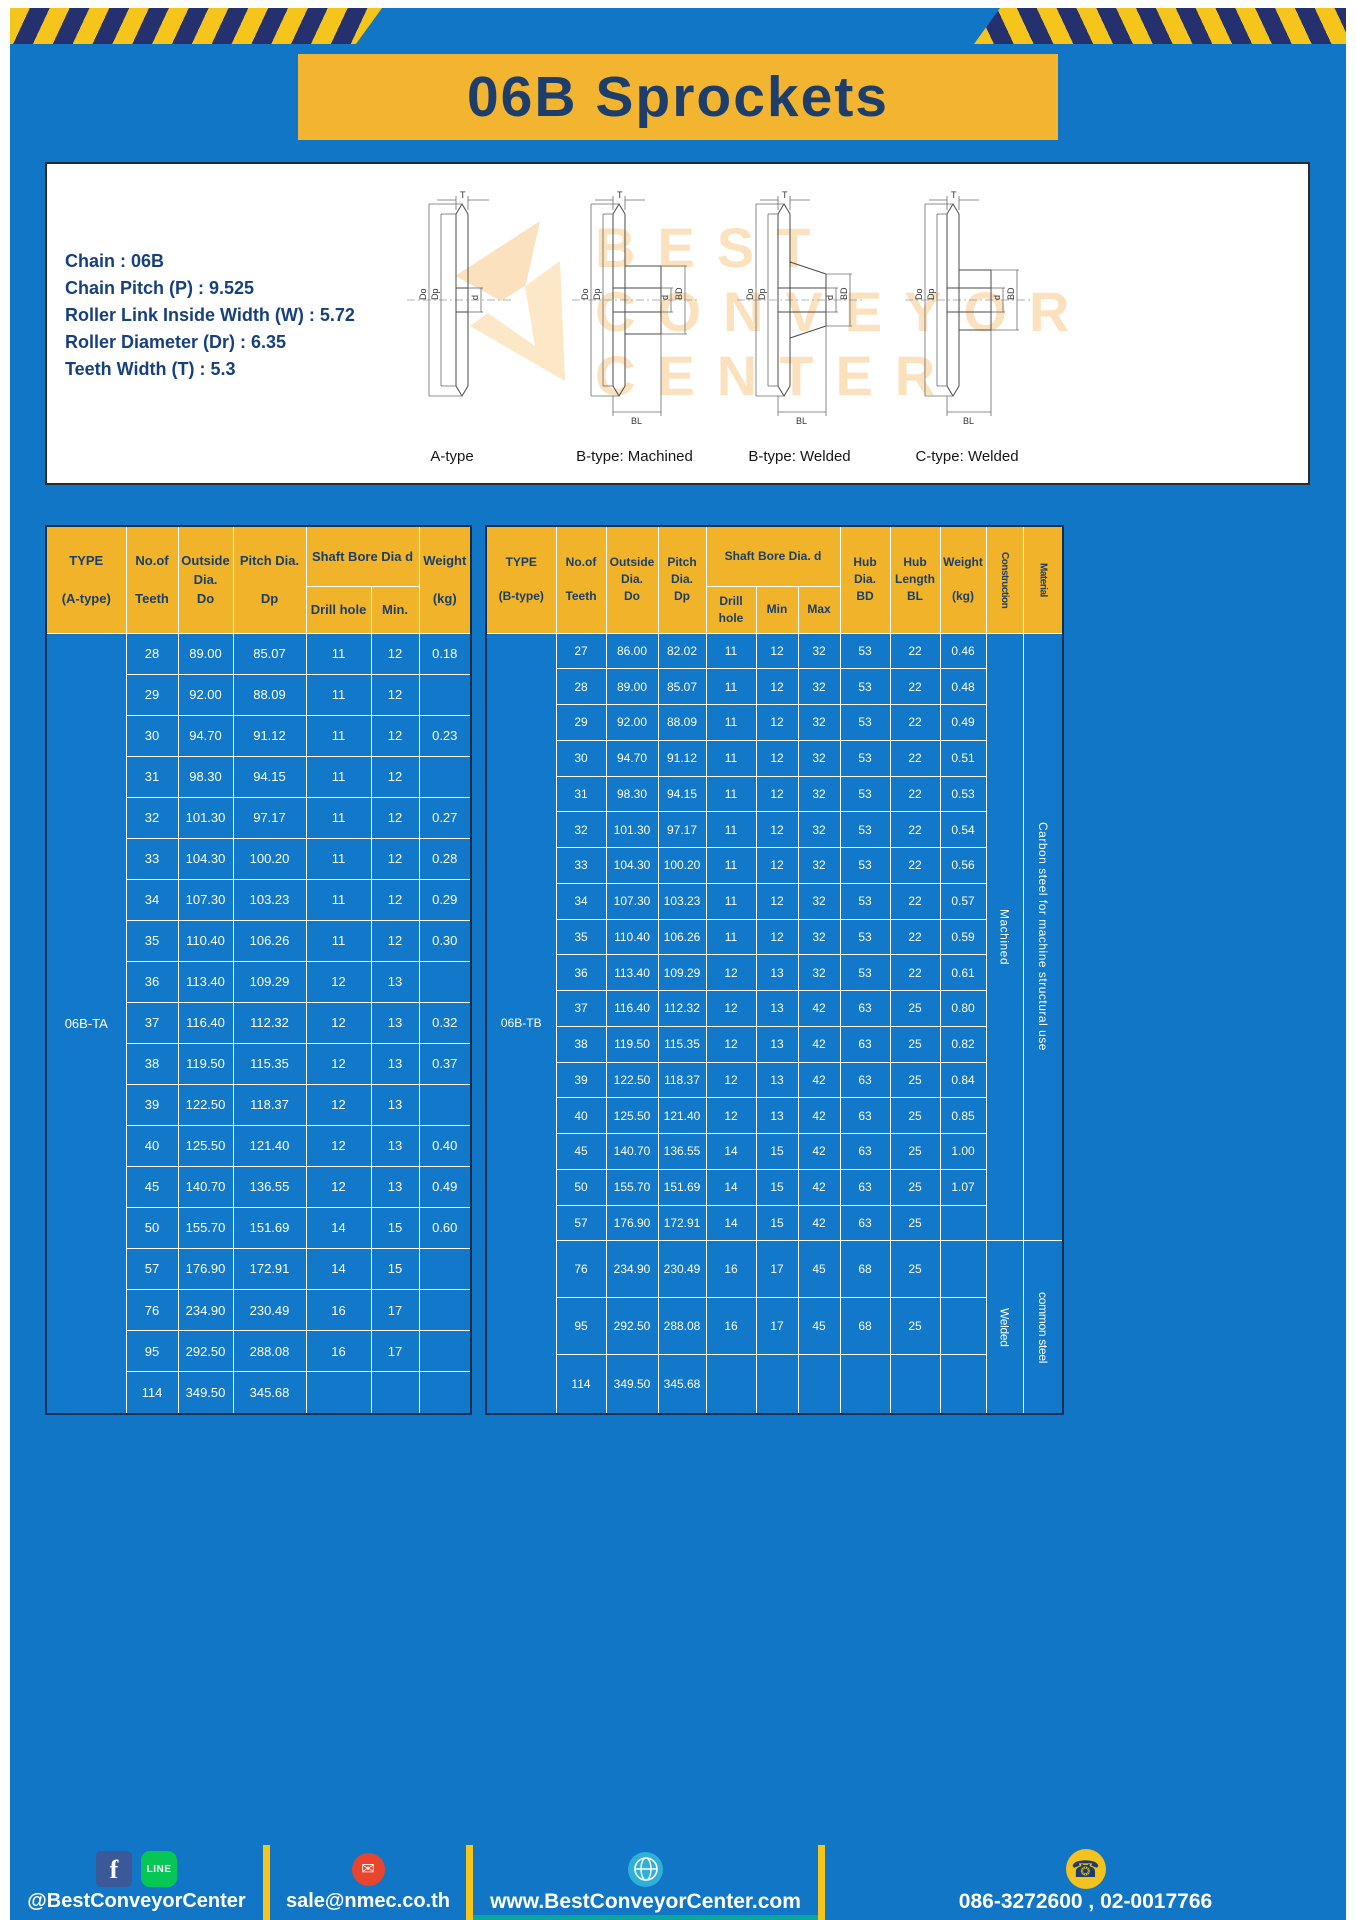 The width and height of the screenshot is (1356, 1920). I want to click on data-cell: 88.09, so click(682, 722).